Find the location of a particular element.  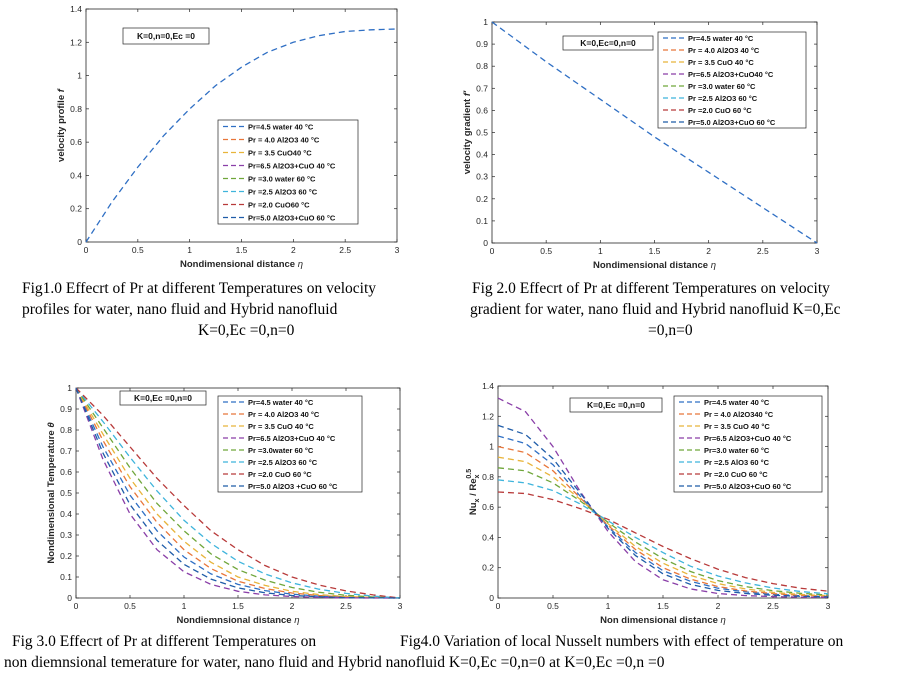

legend-entry: Pr =2.5 AlO3 60 °C is located at coordinates (737, 462).